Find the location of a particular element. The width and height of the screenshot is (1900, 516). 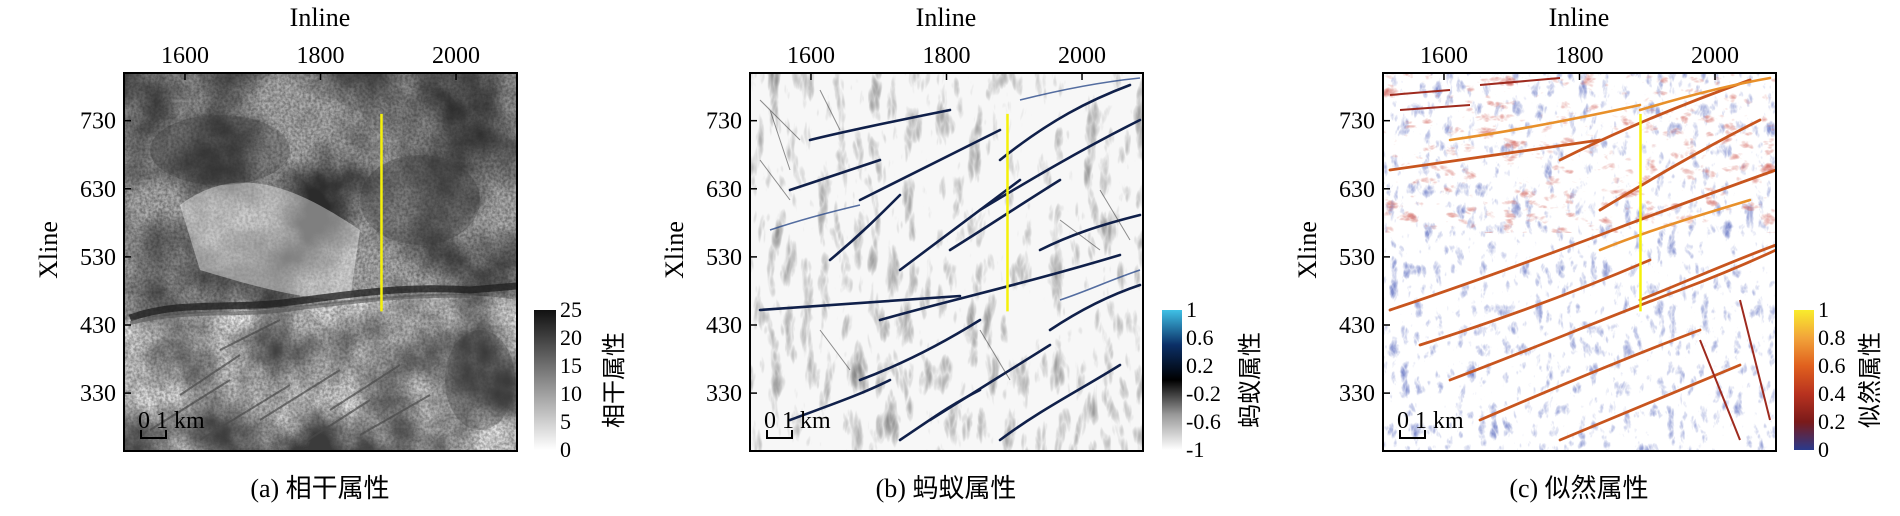

colorbar-tick-label: -0.2 is located at coordinates (1203, 393).